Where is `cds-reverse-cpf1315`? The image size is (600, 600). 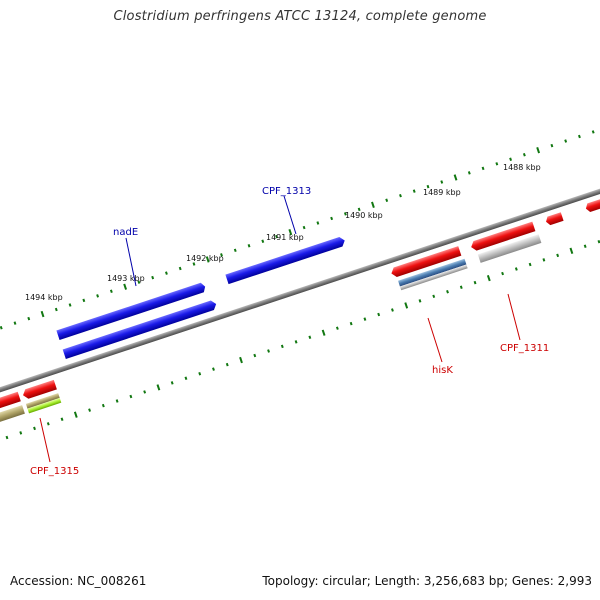
cds-reverse-cpf1315 is located at coordinates (44, 405).